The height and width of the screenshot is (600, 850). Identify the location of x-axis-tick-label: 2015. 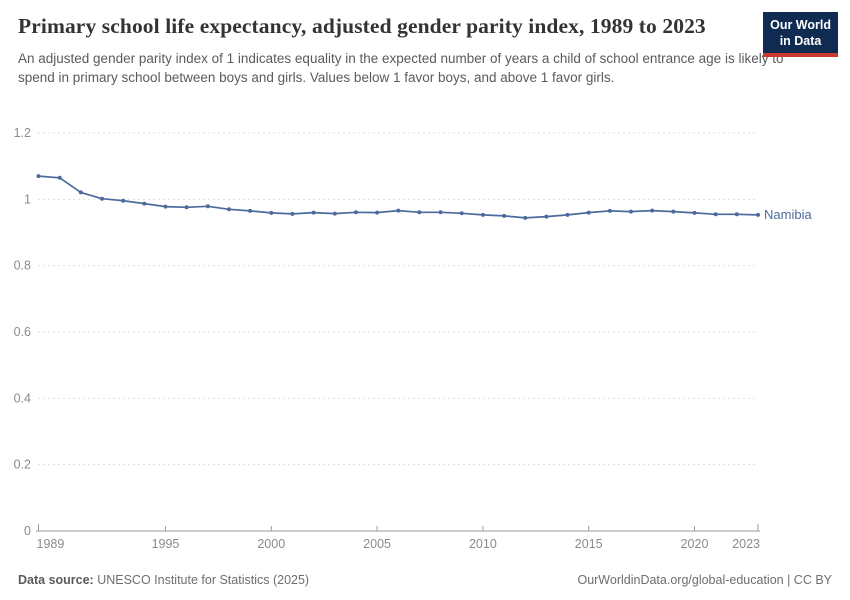
(589, 544).